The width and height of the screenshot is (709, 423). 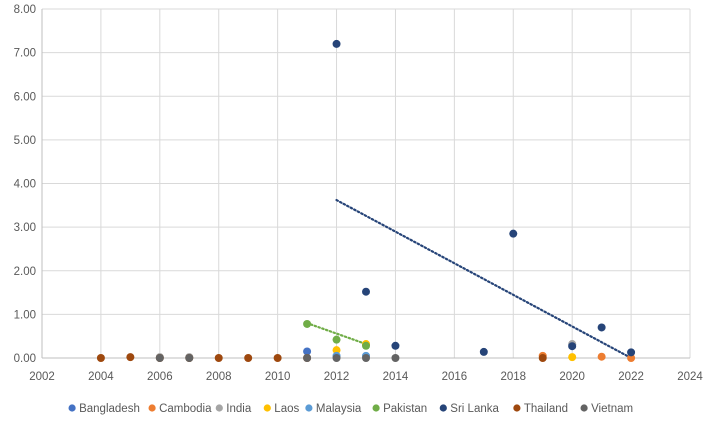 I want to click on x-tick-label: 2022, so click(x=631, y=377).